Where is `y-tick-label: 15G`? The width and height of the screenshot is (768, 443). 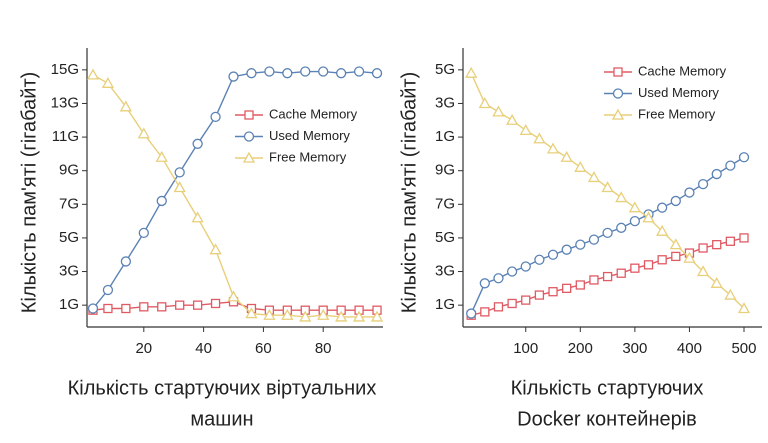
y-tick-label: 15G is located at coordinates (65, 69).